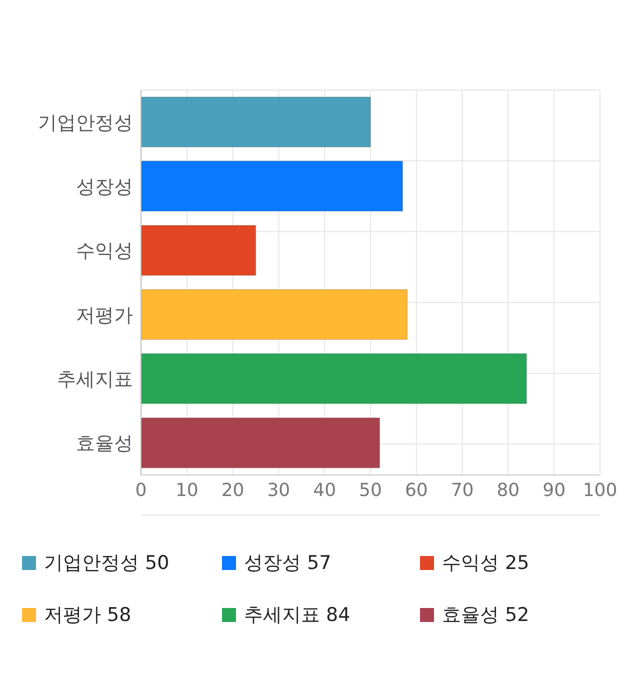  I want to click on legend-label: 성장성 57, so click(288, 563).